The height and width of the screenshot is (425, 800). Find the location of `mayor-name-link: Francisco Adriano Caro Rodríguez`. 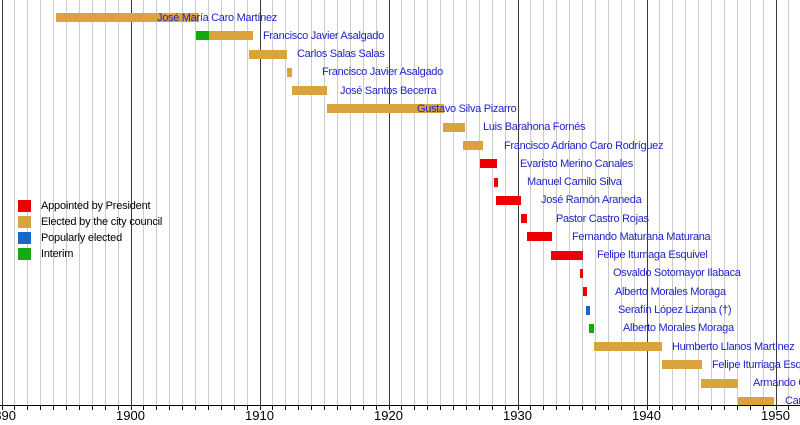

mayor-name-link: Francisco Adriano Caro Rodríguez is located at coordinates (584, 145).